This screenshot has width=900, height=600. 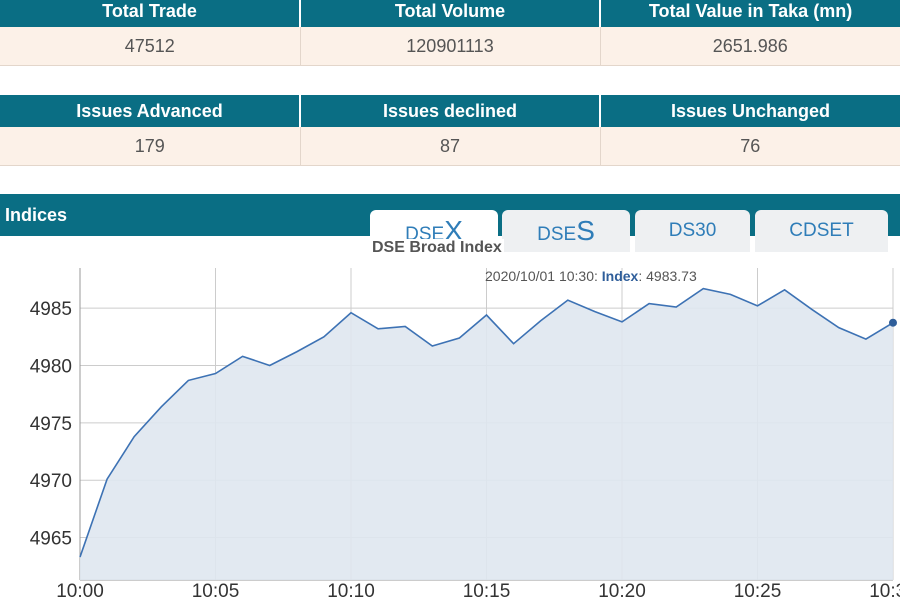 What do you see at coordinates (150, 111) in the screenshot?
I see `issues-advanced-header: Issues Advanced` at bounding box center [150, 111].